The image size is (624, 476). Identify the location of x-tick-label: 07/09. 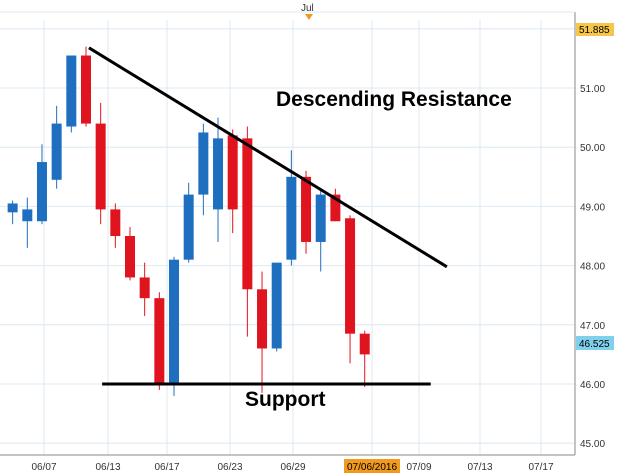
(418, 467).